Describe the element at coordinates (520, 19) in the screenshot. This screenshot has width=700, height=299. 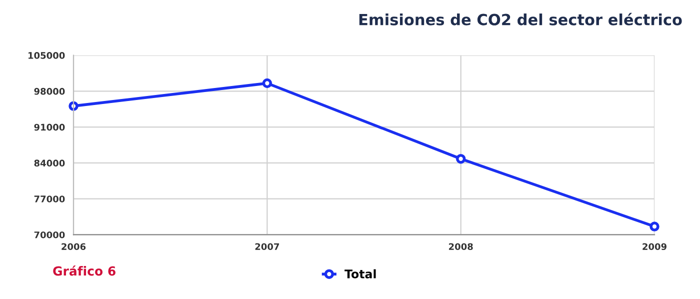
I see `chart-title: Emisiones de CO2 del sector eléctrico` at that location.